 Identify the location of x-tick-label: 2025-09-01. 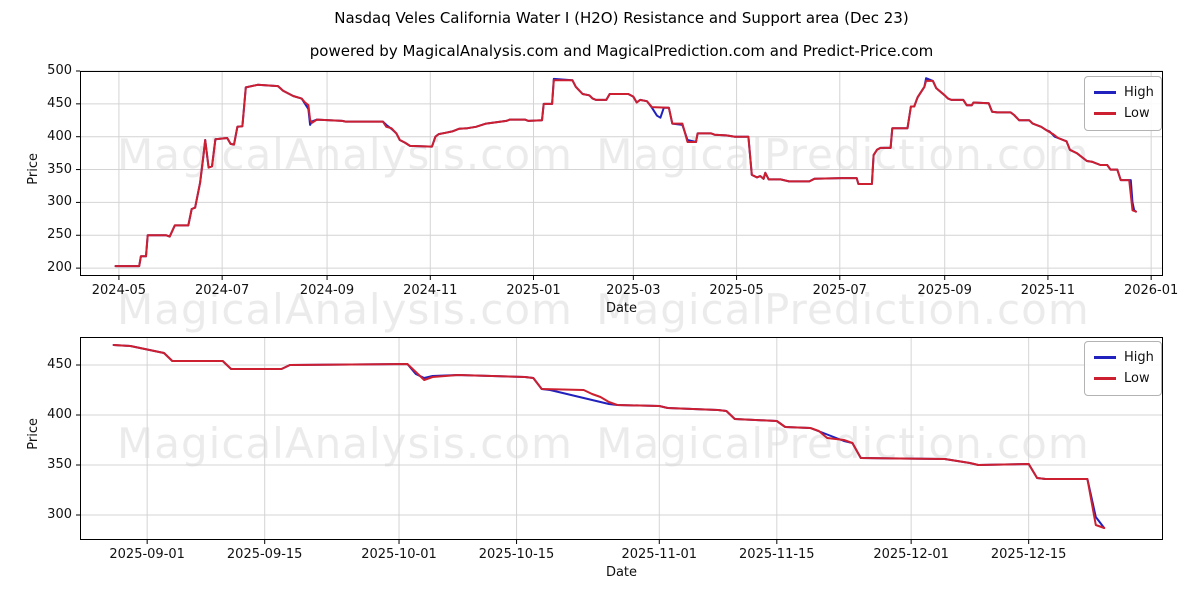
(147, 554).